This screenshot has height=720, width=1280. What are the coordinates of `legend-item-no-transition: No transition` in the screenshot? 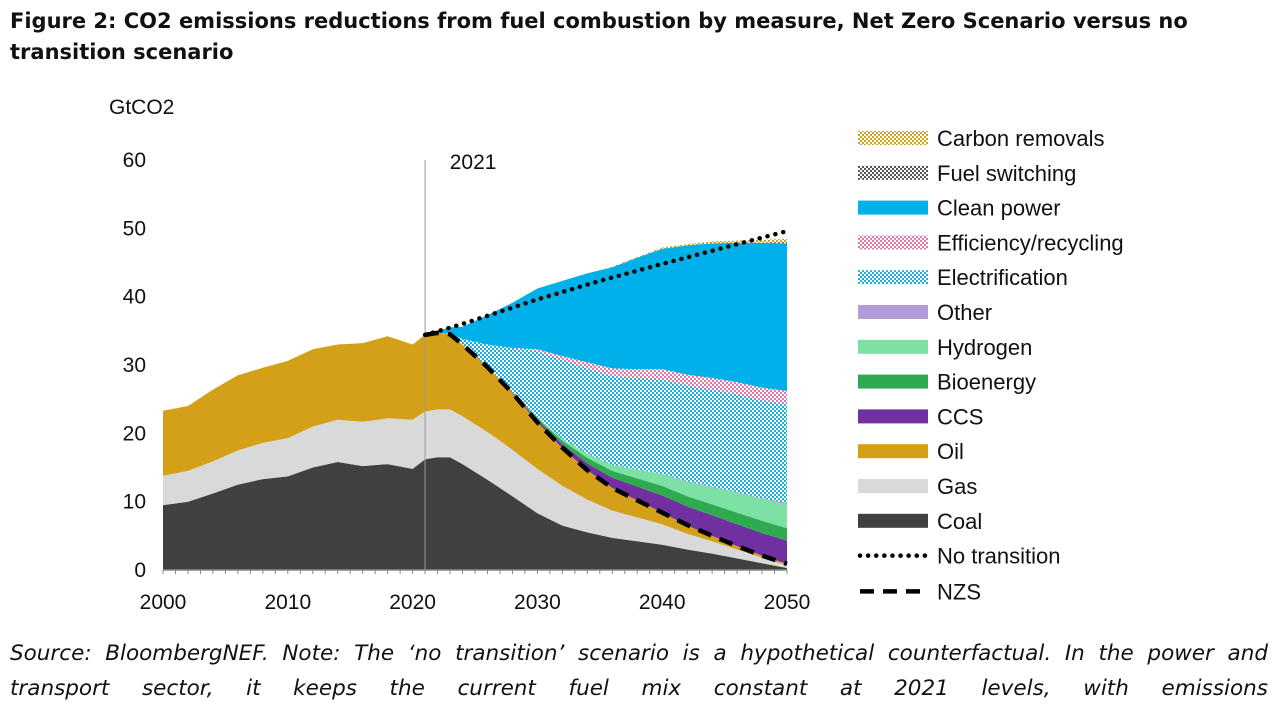 It's located at (959, 556).